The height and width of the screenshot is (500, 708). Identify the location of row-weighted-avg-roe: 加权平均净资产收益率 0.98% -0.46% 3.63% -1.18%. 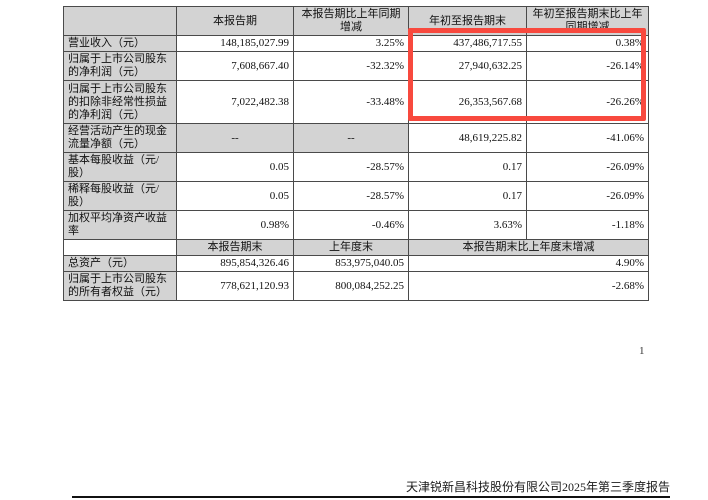
(356, 225).